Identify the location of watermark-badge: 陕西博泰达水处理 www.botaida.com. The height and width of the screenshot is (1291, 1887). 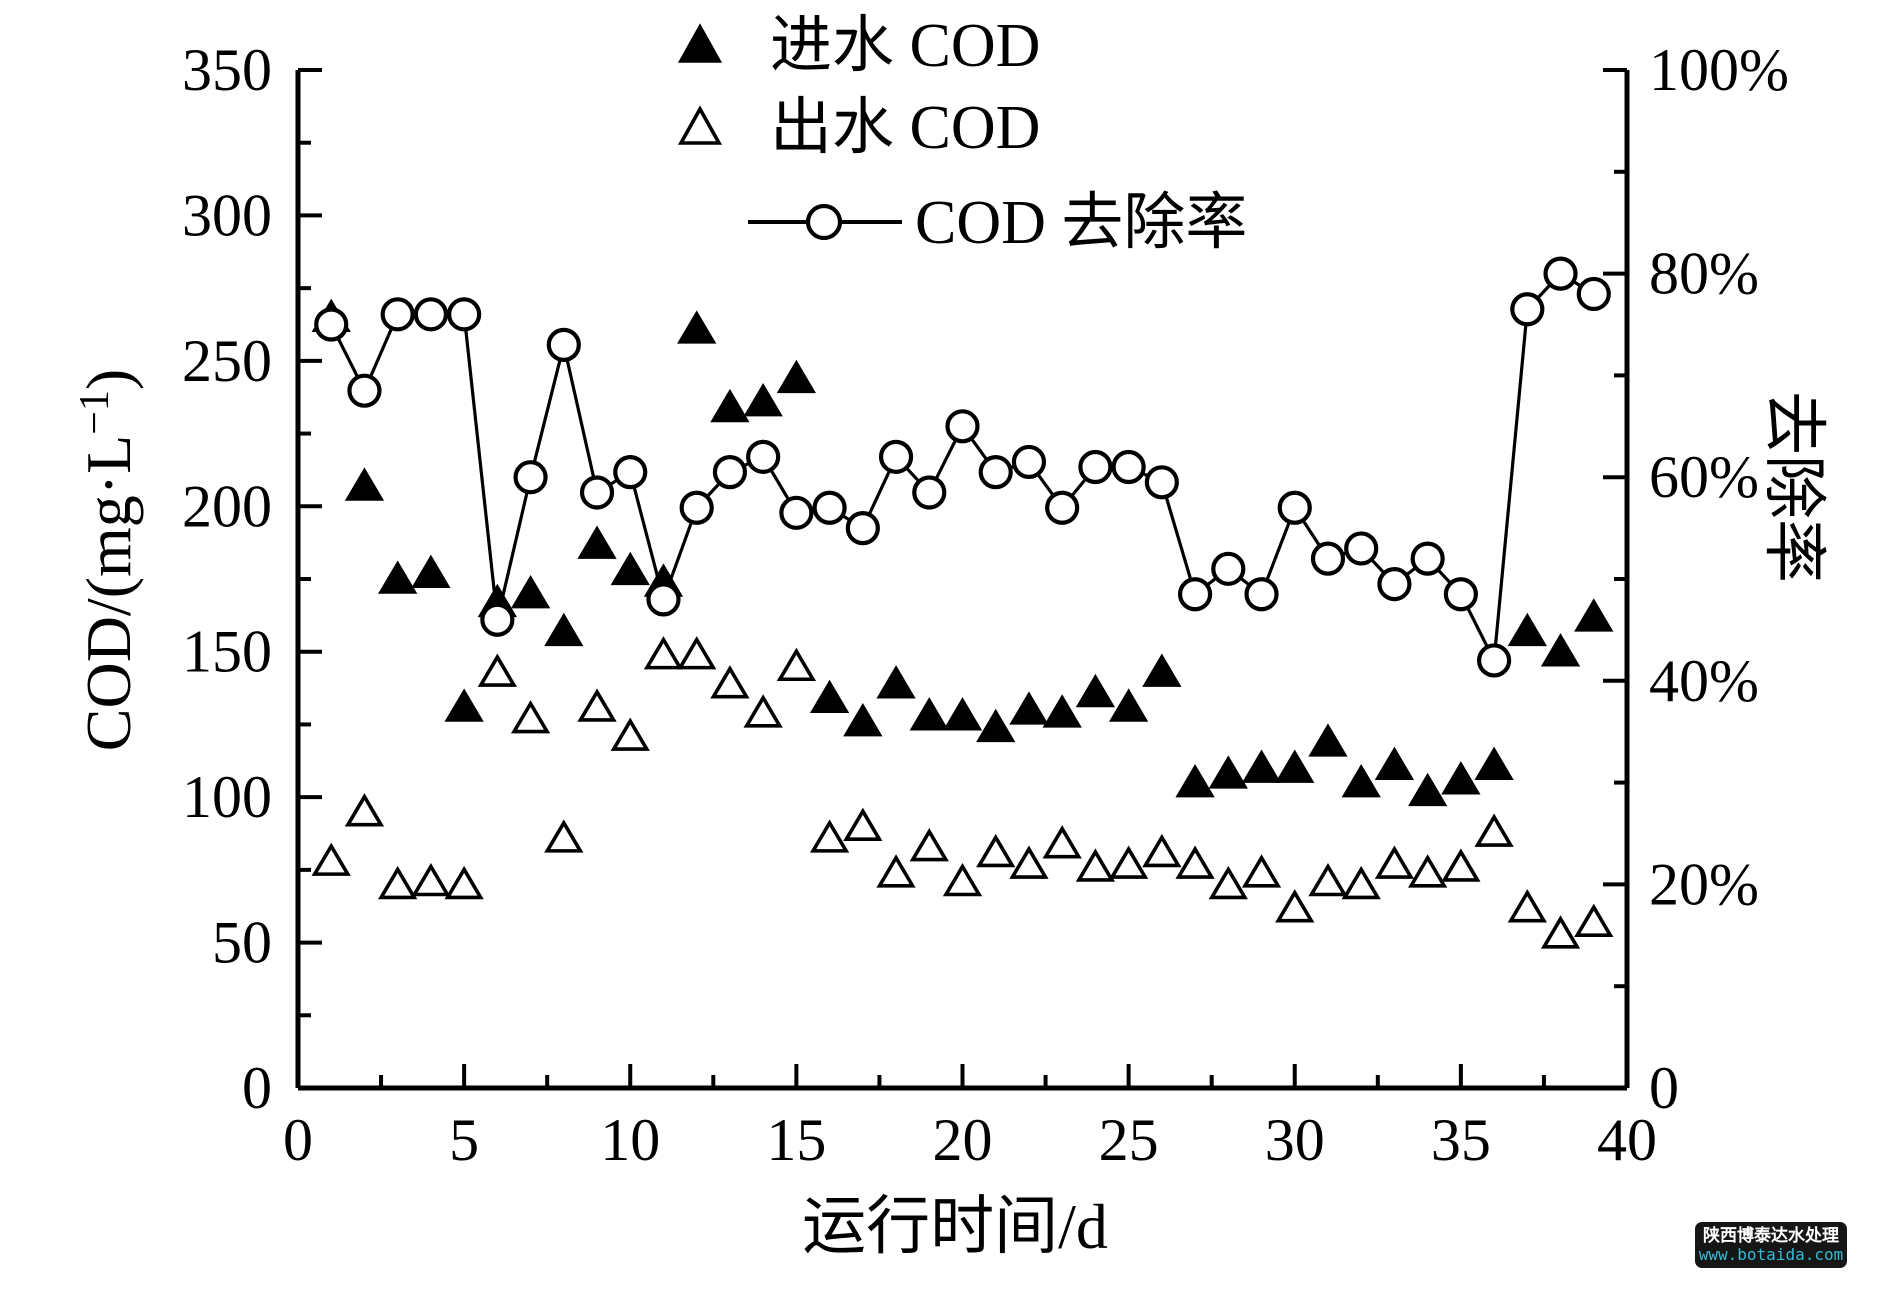
(1771, 1245).